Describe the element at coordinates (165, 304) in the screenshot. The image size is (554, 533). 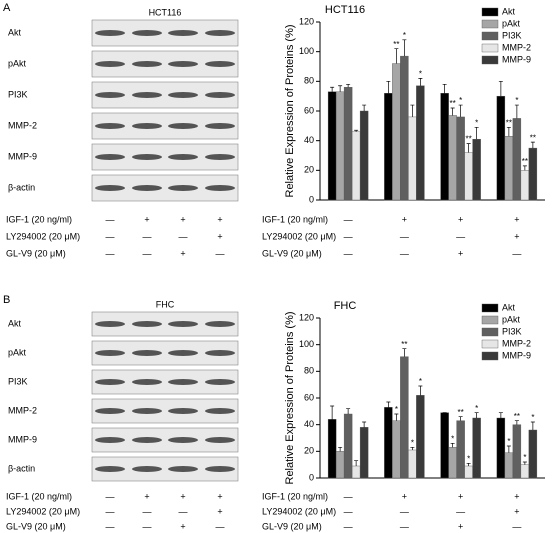
I see `blot-title: FHC` at that location.